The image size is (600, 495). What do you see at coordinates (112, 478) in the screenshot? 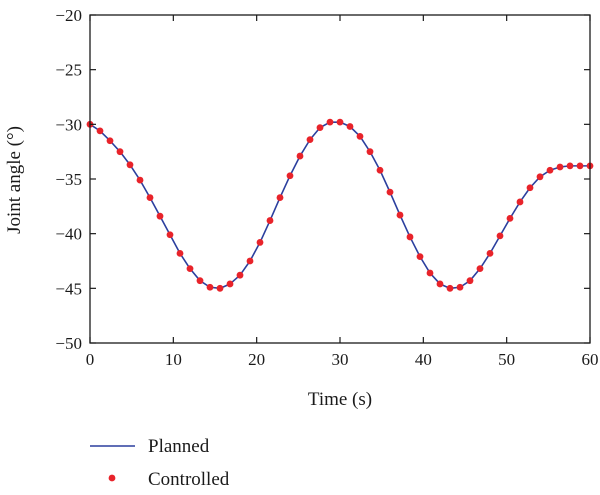
I see `legend-controlled-marker-icon` at bounding box center [112, 478].